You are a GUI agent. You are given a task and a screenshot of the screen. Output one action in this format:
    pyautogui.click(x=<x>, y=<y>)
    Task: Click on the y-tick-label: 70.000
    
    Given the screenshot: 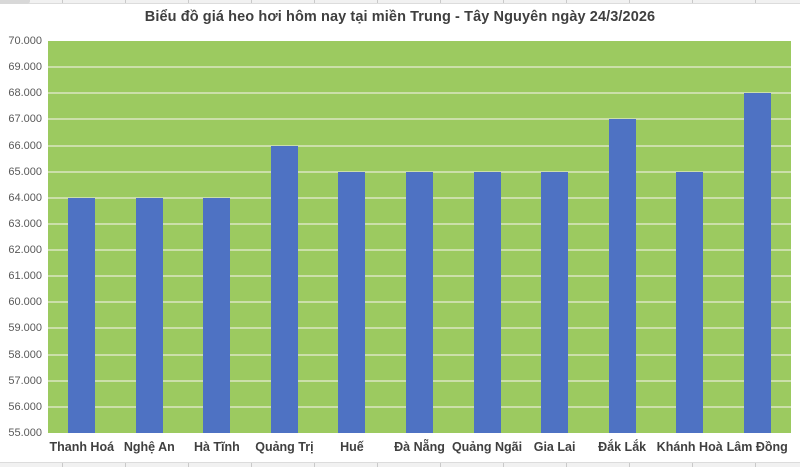 What is the action you would take?
    pyautogui.click(x=25, y=41)
    